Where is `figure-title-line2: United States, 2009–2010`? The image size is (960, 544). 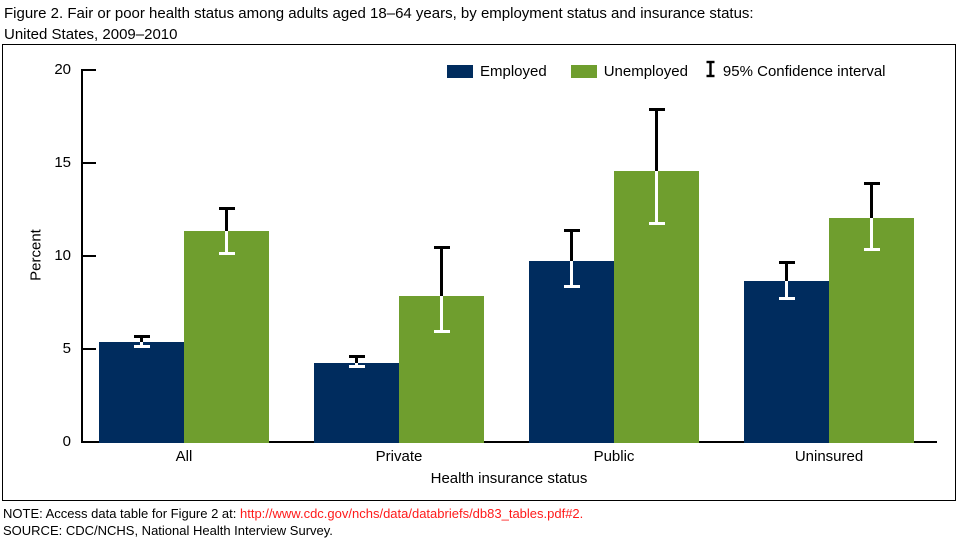 figure-title-line2: United States, 2009–2010 is located at coordinates (91, 34).